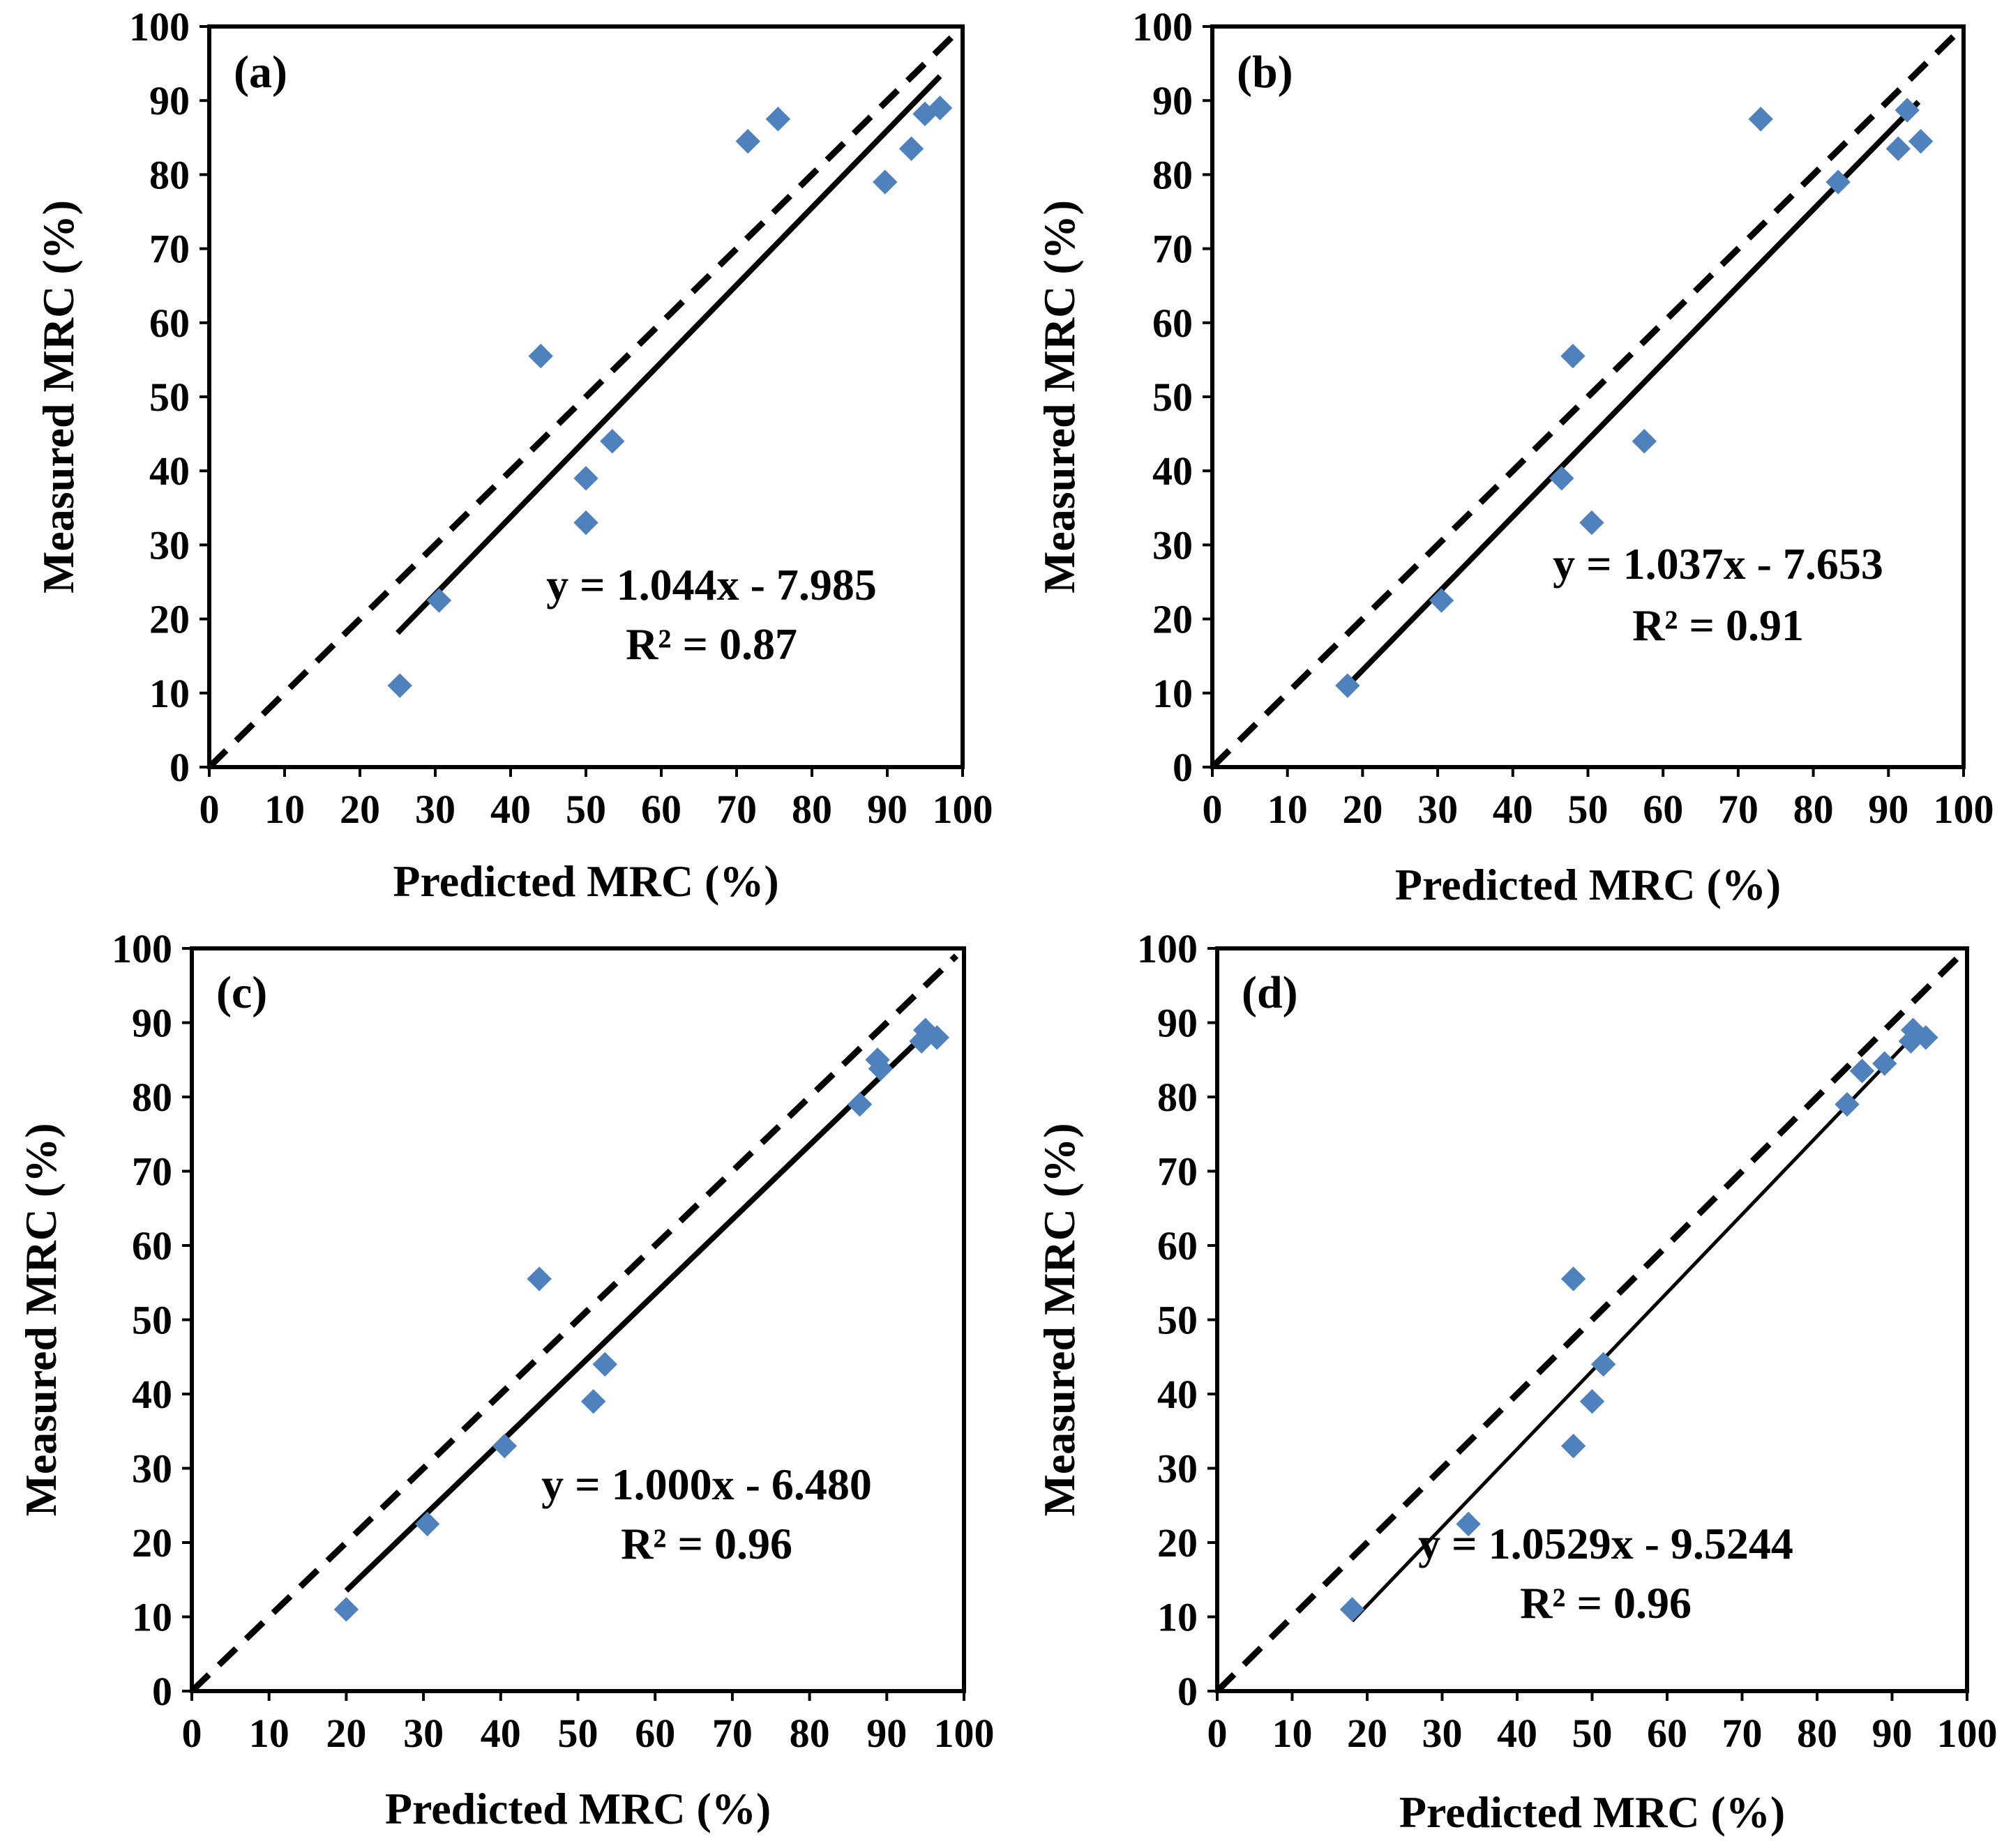  I want to click on r-squared: R² = 0.87, so click(712, 644).